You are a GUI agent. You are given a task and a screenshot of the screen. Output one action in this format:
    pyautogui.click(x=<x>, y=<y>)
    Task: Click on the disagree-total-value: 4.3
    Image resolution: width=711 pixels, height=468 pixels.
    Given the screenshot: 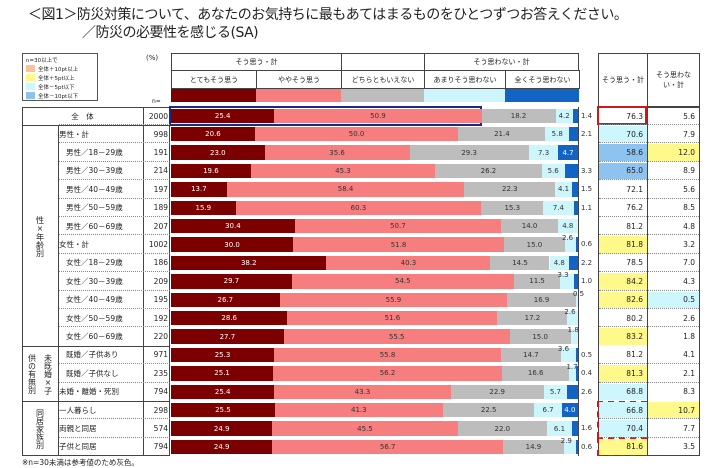 What is the action you would take?
    pyautogui.click(x=689, y=281)
    